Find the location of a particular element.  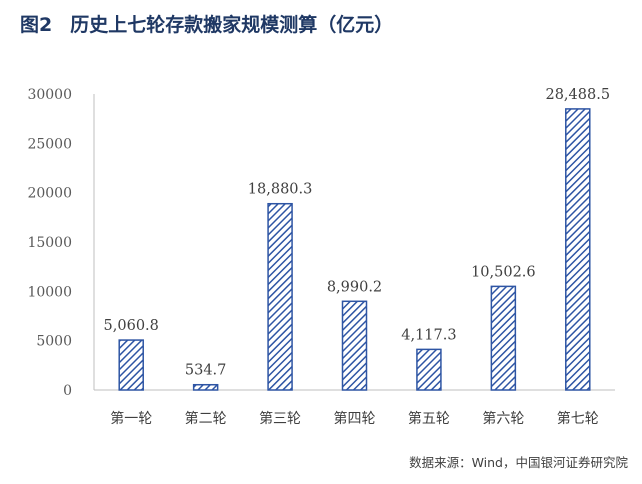

category-label: 第一轮 is located at coordinates (131, 418).